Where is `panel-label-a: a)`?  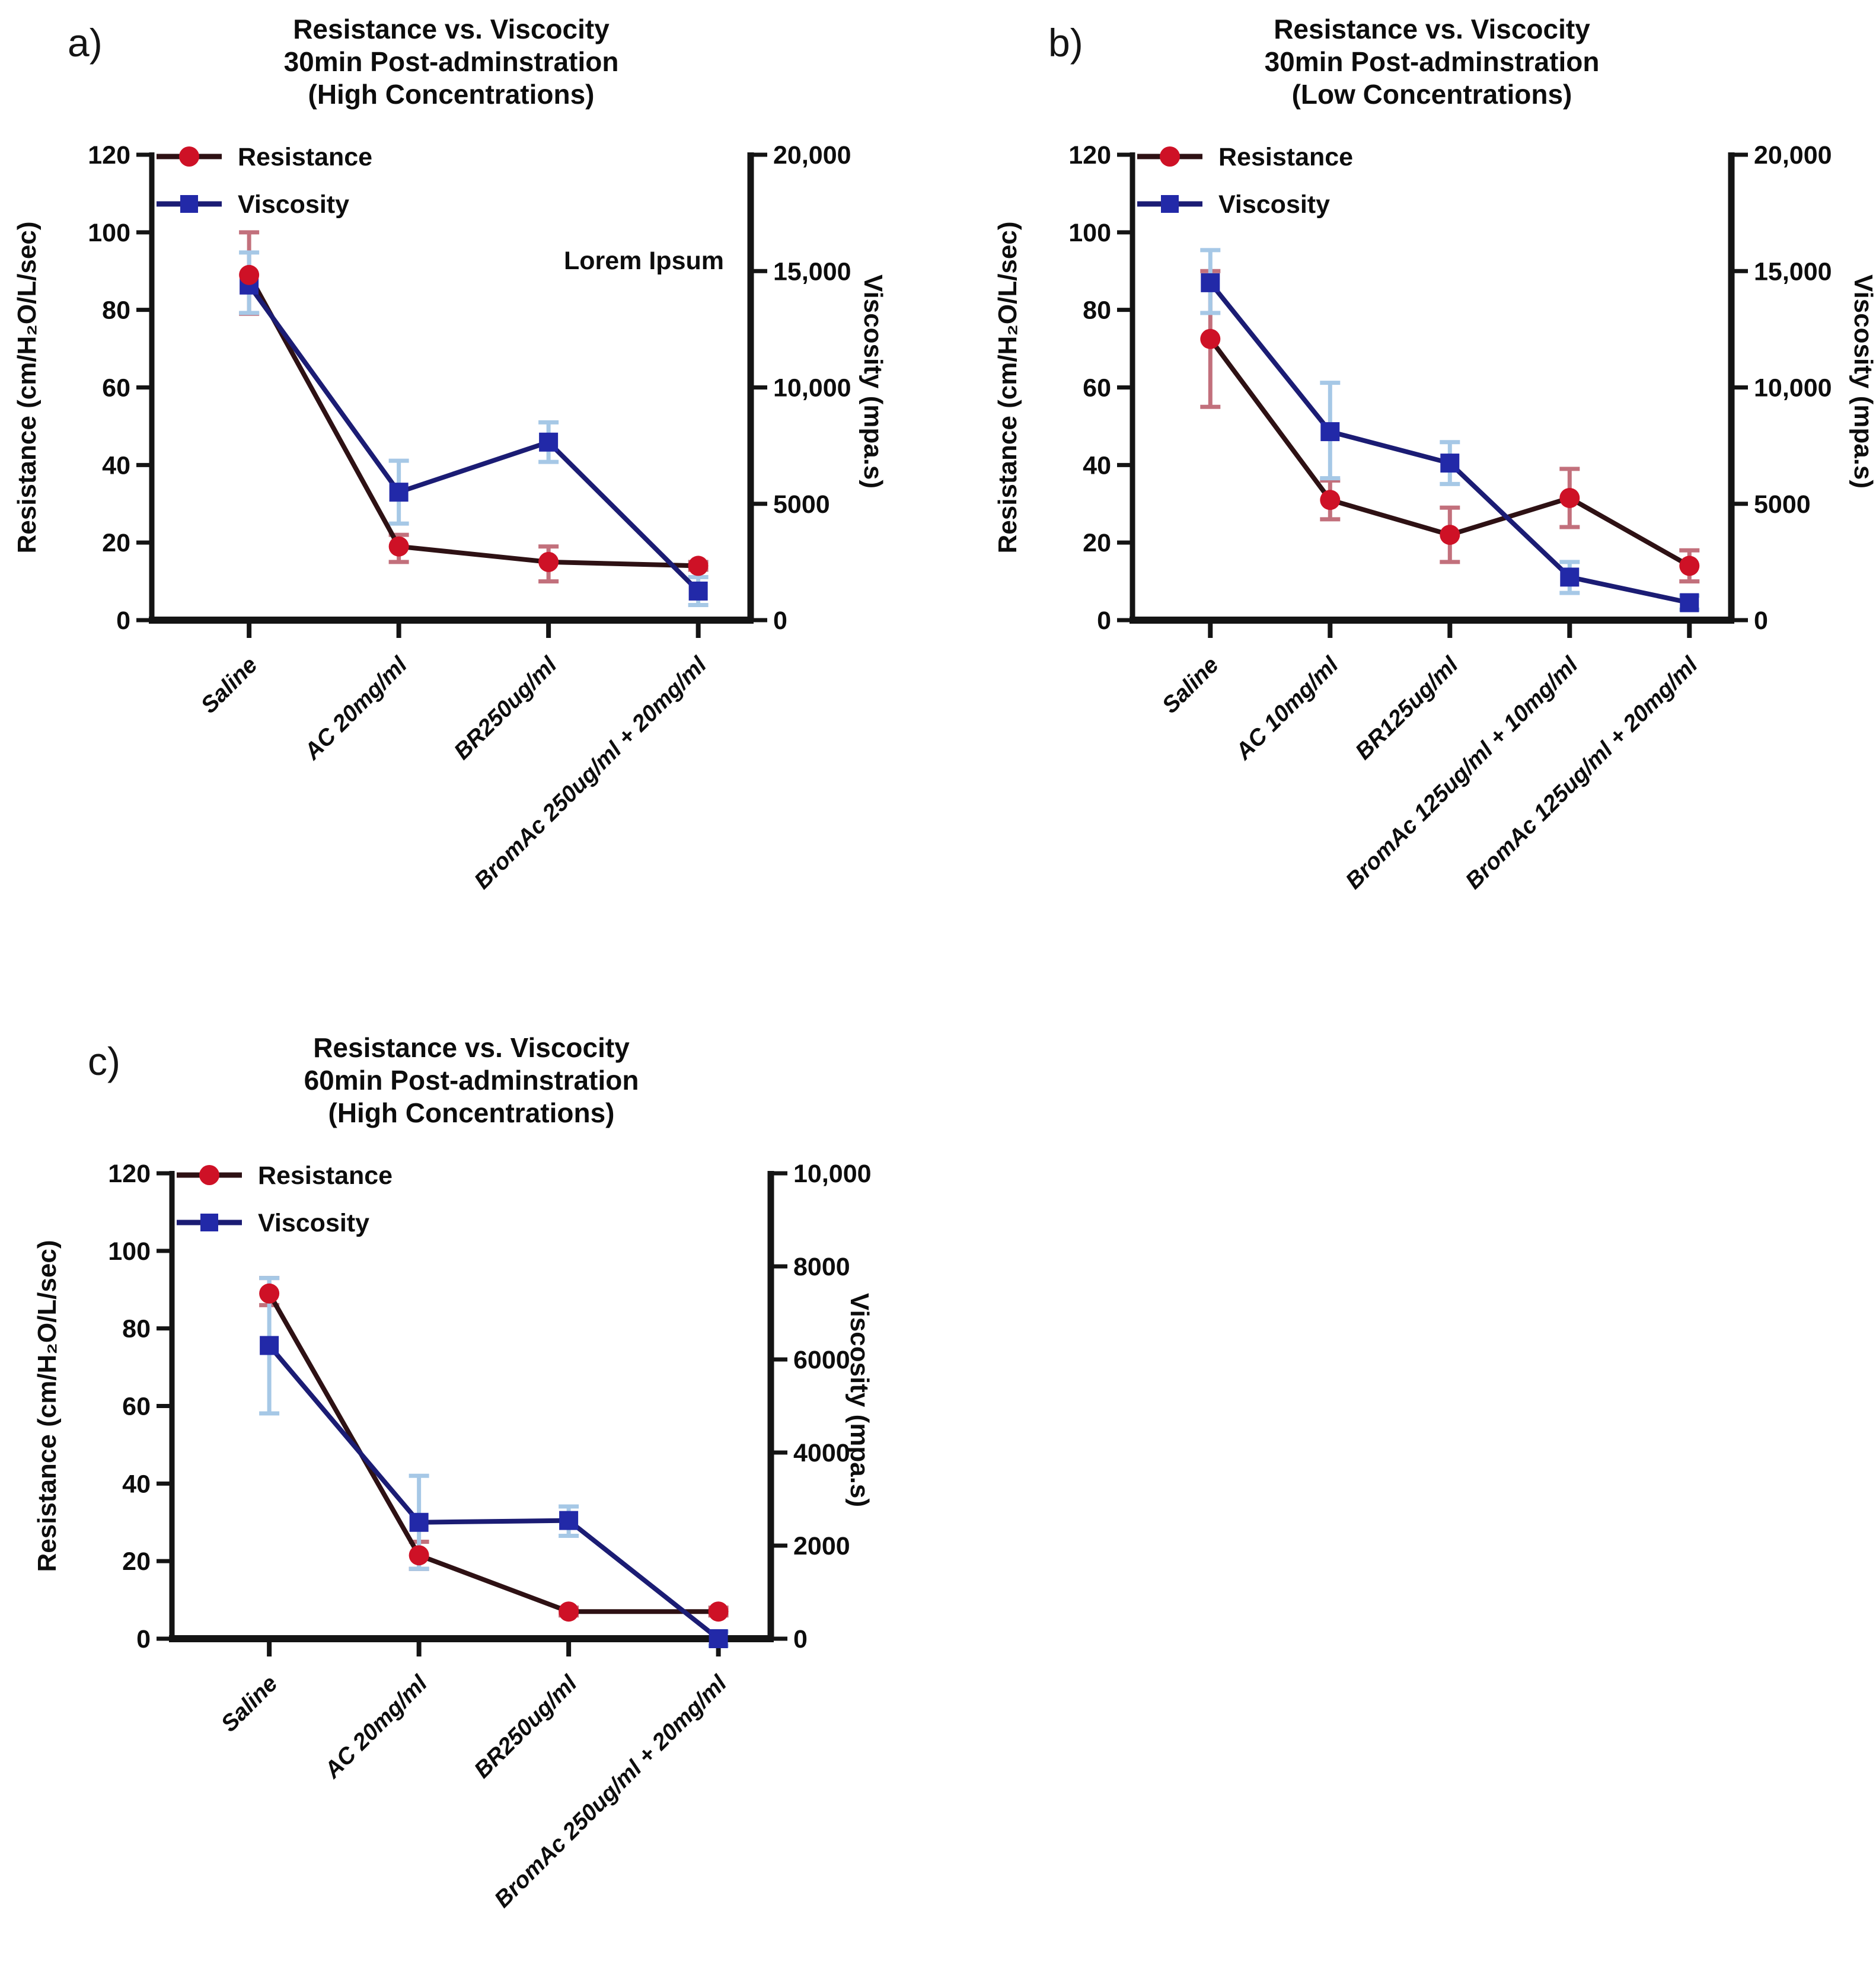
panel-label-a: a) is located at coordinates (86, 43).